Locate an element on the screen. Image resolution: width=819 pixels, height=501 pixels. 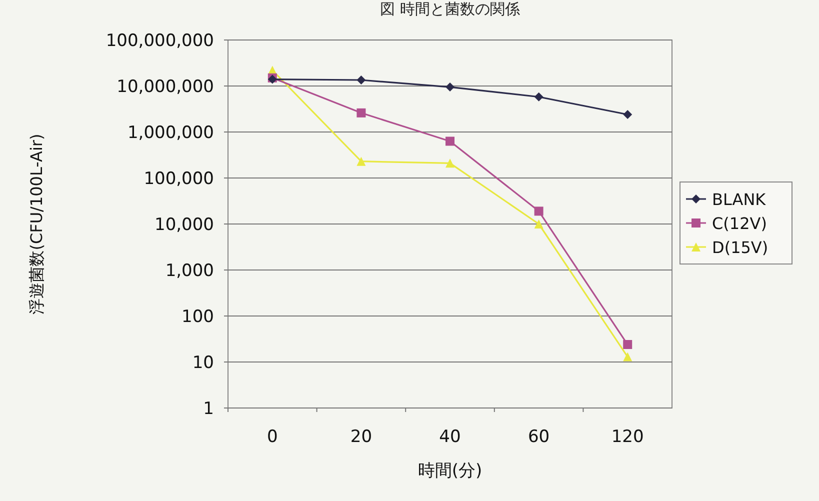
y-tick-label: 1,000,000 is located at coordinates (170, 133).